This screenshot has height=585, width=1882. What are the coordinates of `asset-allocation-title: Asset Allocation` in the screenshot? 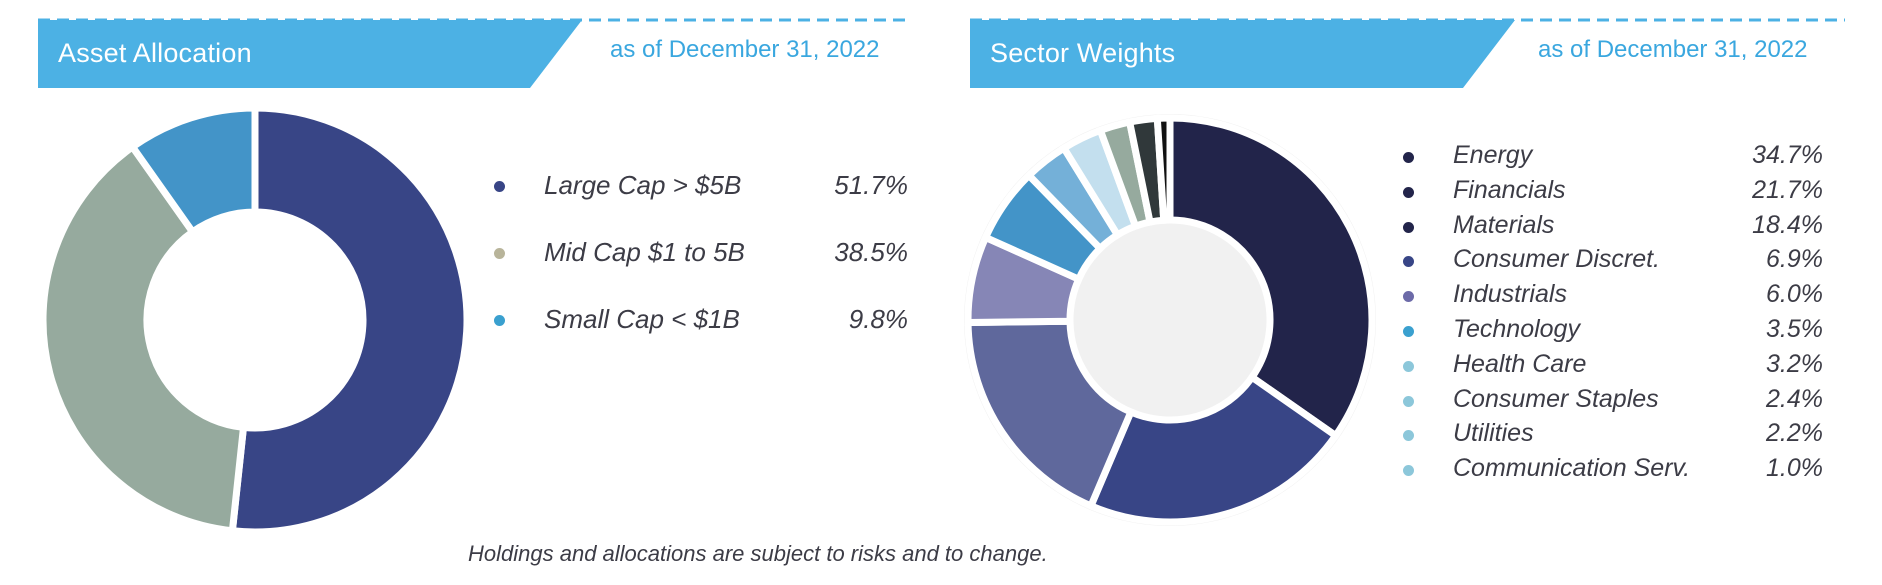 It's located at (155, 53).